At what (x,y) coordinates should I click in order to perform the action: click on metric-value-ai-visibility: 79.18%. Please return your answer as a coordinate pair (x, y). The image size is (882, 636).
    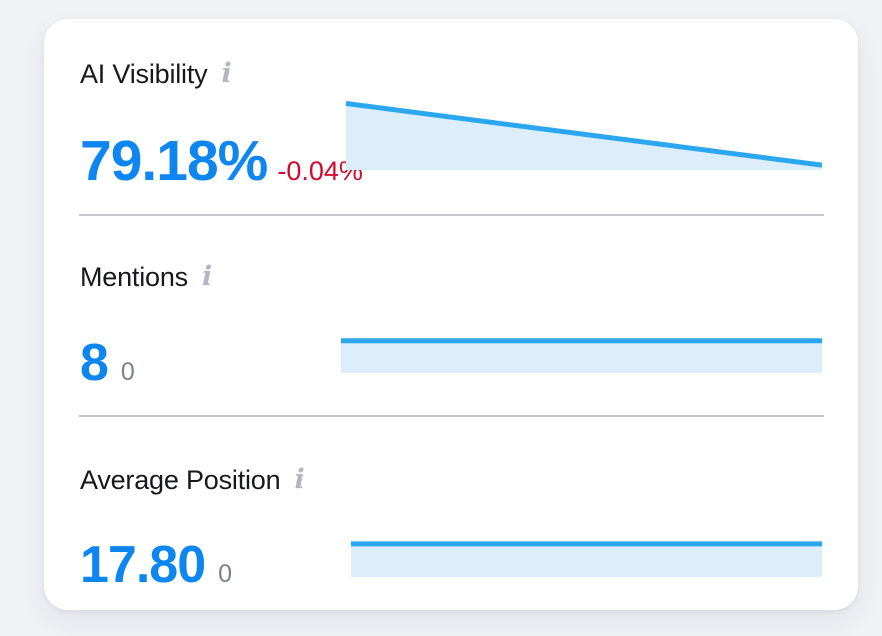
    Looking at the image, I should click on (174, 161).